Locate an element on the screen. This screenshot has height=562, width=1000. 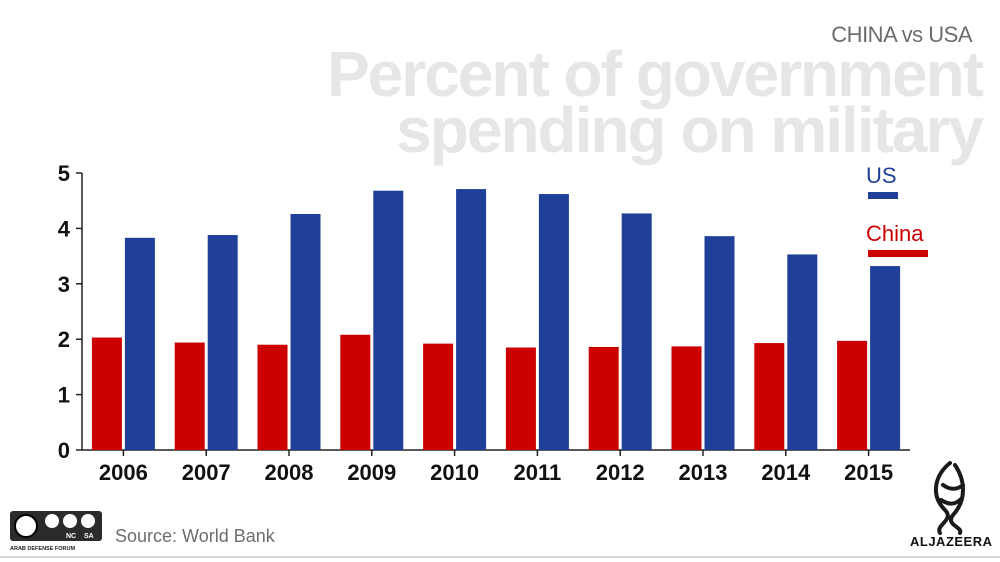
bar-china-2014 is located at coordinates (769, 396).